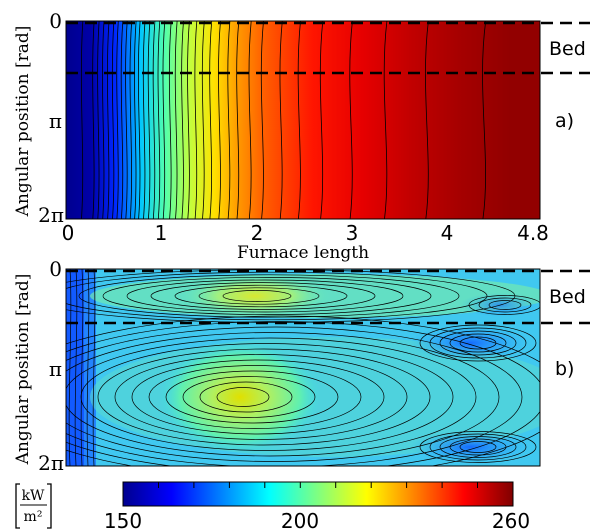  What do you see at coordinates (55, 21) in the screenshot?
I see `y-tick-a-0: 0` at bounding box center [55, 21].